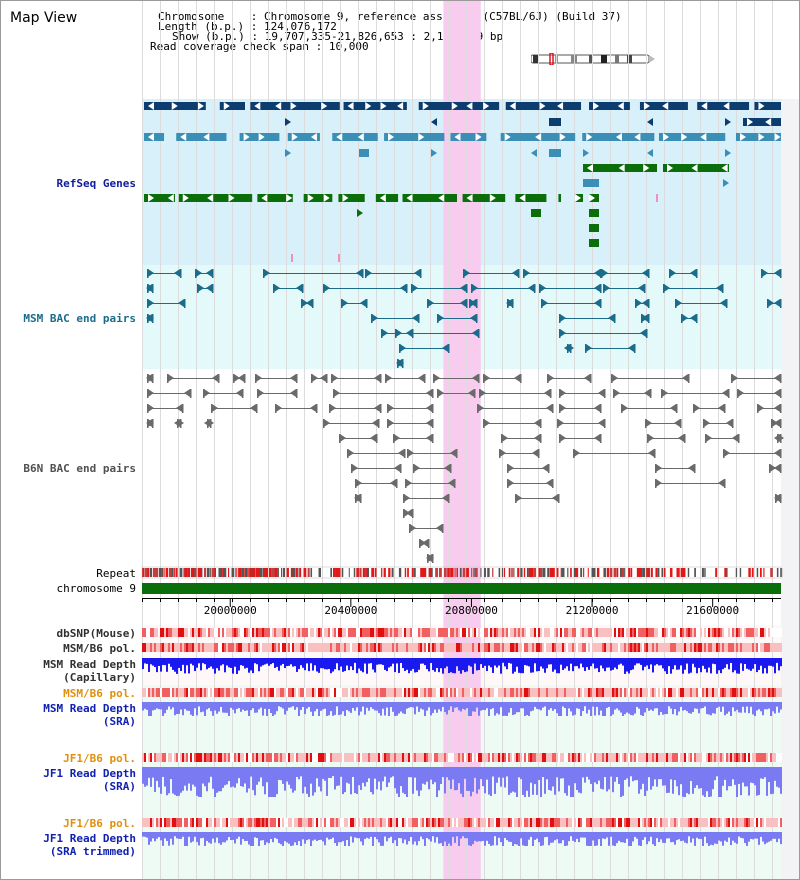 The image size is (800, 880). Describe the element at coordinates (96, 633) in the screenshot. I see `track-label-dbsnp: dbSNP(Mouse)` at that location.